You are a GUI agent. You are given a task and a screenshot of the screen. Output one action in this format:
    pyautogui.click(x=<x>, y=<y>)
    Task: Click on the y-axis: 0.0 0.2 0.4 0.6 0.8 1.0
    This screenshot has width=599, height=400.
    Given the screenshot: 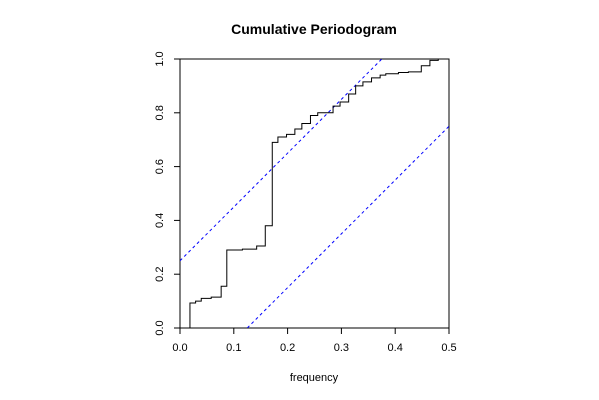 What is the action you would take?
    pyautogui.click(x=167, y=193)
    